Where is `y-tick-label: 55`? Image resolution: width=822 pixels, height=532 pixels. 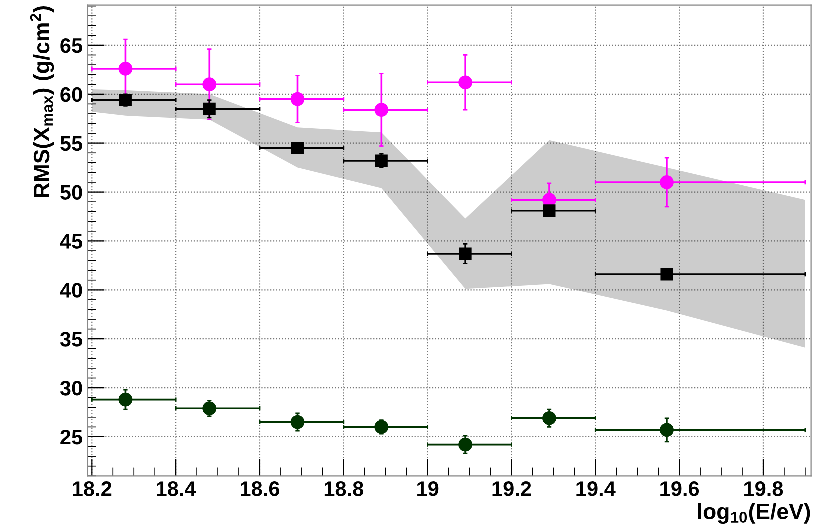 y-tick-label: 55 is located at coordinates (71, 144).